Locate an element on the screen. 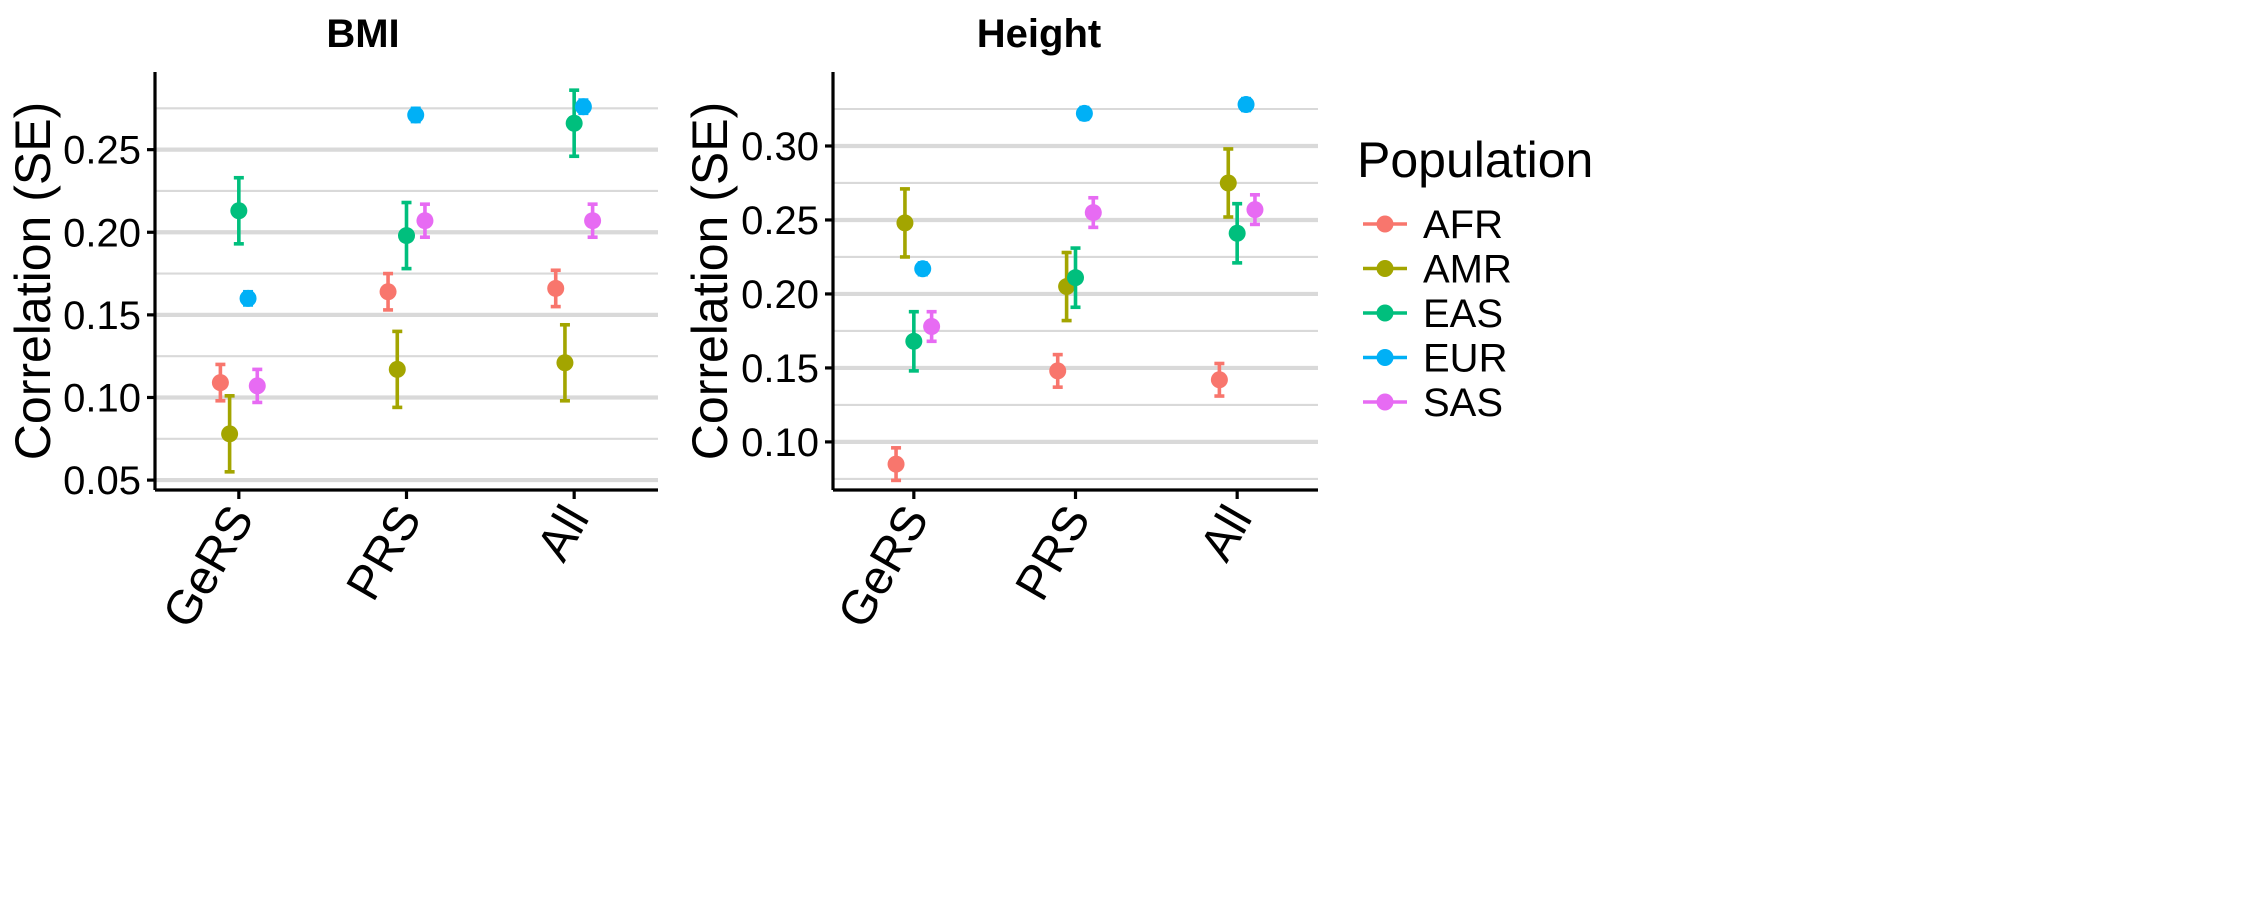 The height and width of the screenshot is (900, 2251). legend-key-eas is located at coordinates (1385, 313).